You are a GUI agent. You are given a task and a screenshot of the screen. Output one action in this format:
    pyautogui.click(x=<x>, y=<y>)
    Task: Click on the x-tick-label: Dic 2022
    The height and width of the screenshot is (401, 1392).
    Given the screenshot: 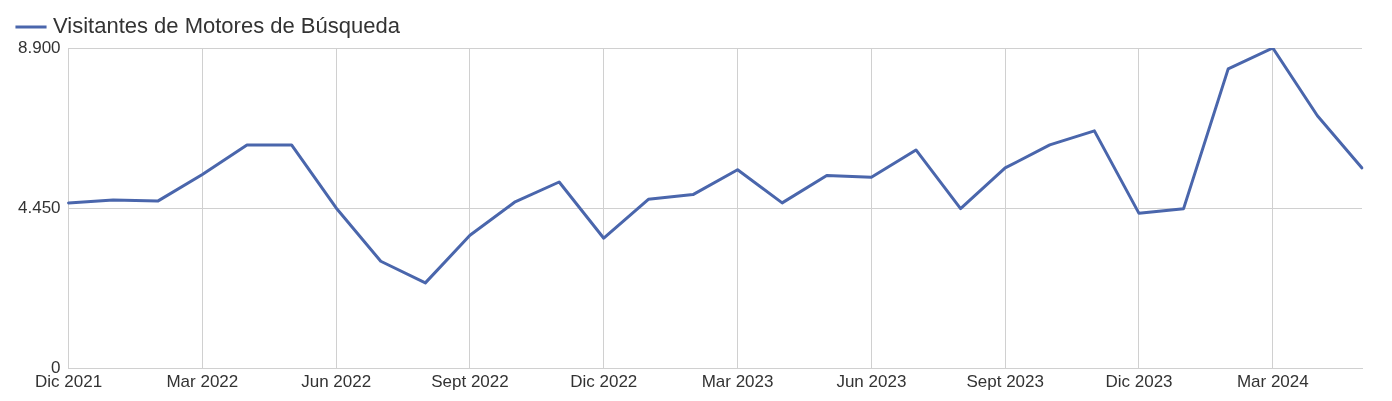 What is the action you would take?
    pyautogui.click(x=604, y=382)
    